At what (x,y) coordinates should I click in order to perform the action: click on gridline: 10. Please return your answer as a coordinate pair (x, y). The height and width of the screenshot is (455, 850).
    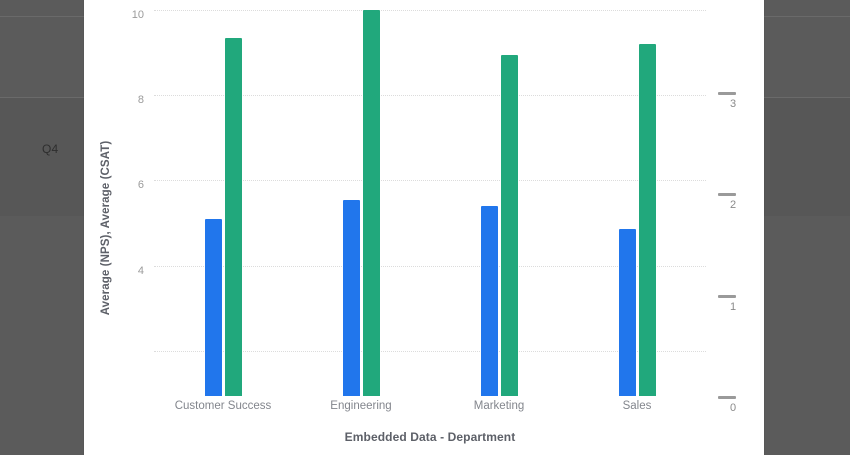
    Looking at the image, I should click on (419, 15).